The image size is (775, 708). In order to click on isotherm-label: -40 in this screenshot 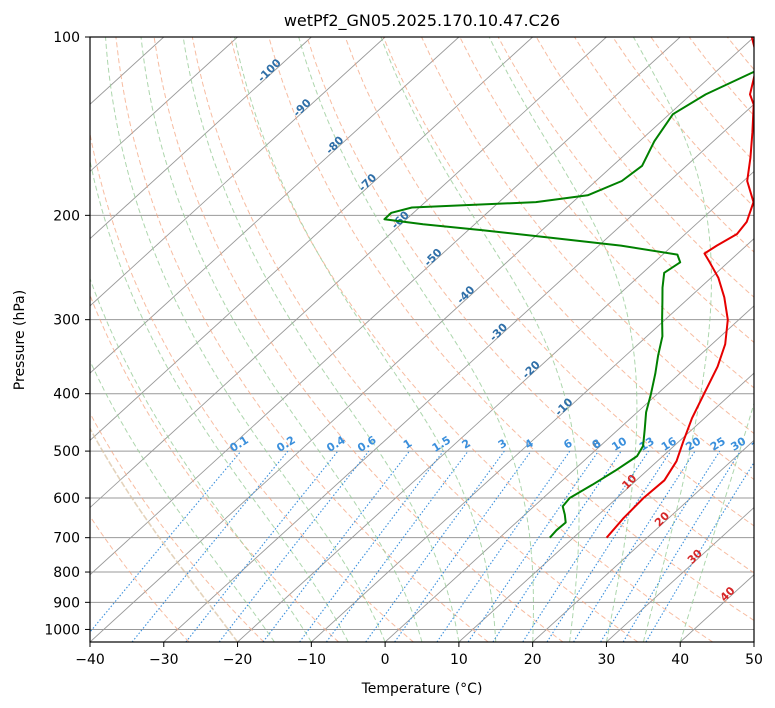, I will do `click(465, 294)`.